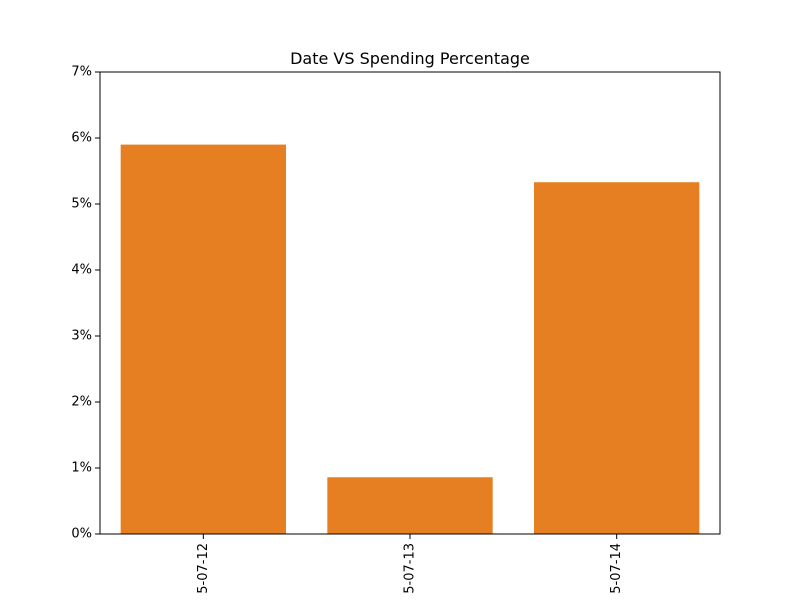 The width and height of the screenshot is (800, 600). What do you see at coordinates (81, 402) in the screenshot?
I see `y-tick-label-2: 2%` at bounding box center [81, 402].